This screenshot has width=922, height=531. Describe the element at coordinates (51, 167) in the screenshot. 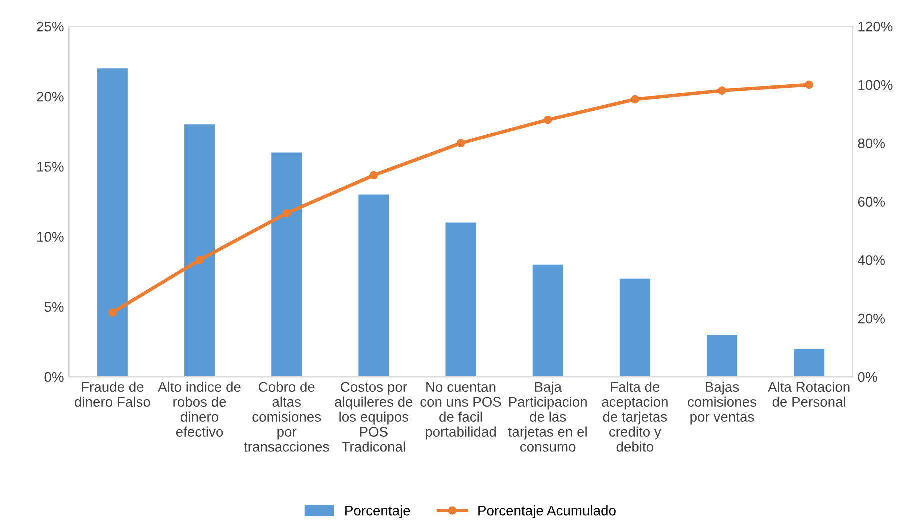

I see `y-tick-label: 15%` at that location.